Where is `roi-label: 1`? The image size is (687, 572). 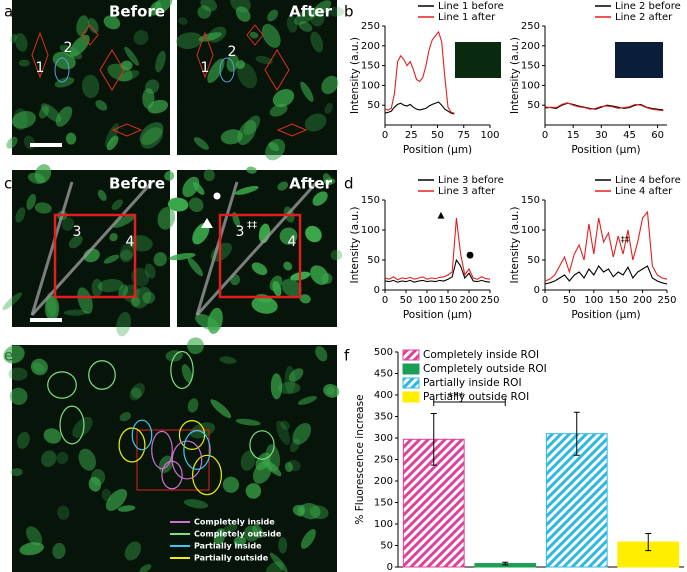
roi-label: 1 is located at coordinates (205, 68).